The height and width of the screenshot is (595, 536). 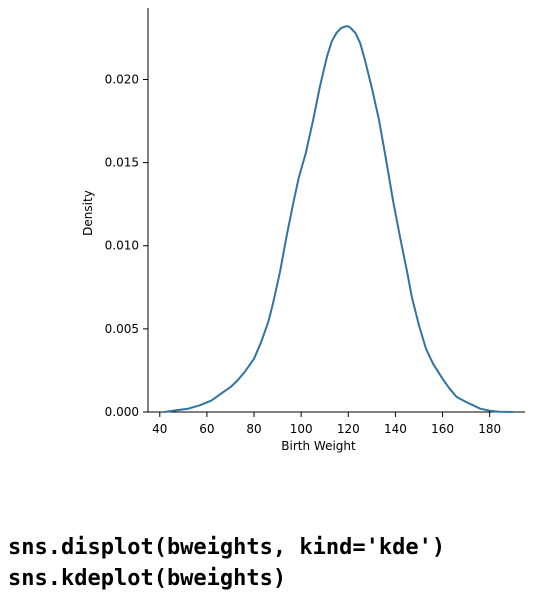 I want to click on y-axis-label: Density, so click(x=88, y=213).